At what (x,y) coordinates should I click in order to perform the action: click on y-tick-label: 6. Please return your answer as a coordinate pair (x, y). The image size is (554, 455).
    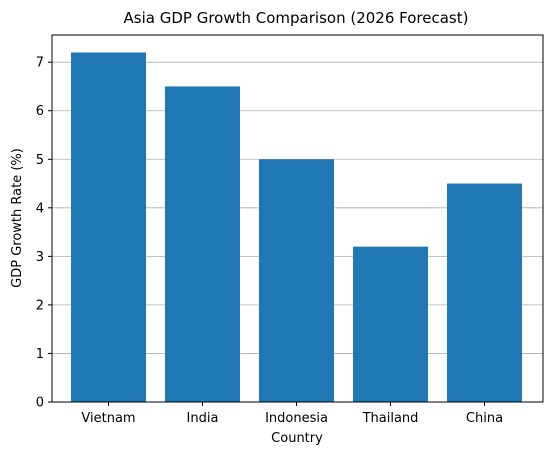
    Looking at the image, I should click on (40, 111).